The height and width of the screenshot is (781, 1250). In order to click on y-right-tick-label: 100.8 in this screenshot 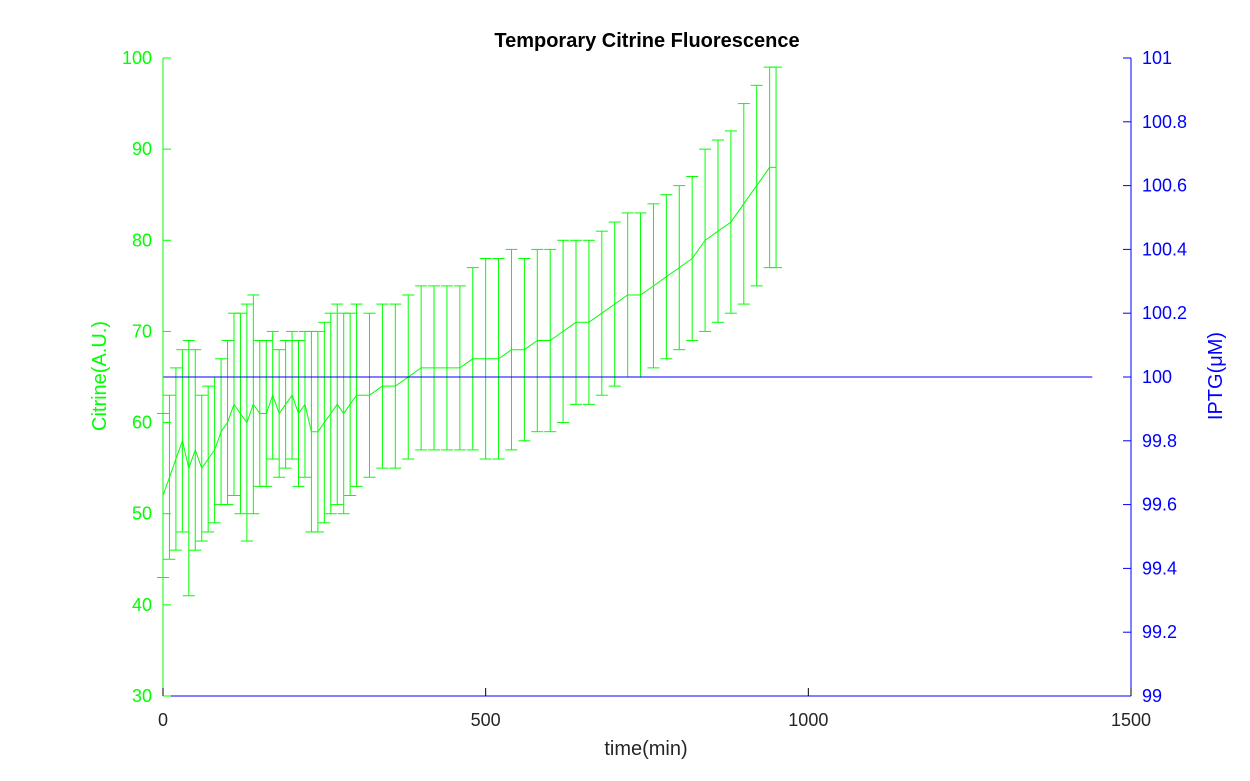, I will do `click(1164, 122)`.